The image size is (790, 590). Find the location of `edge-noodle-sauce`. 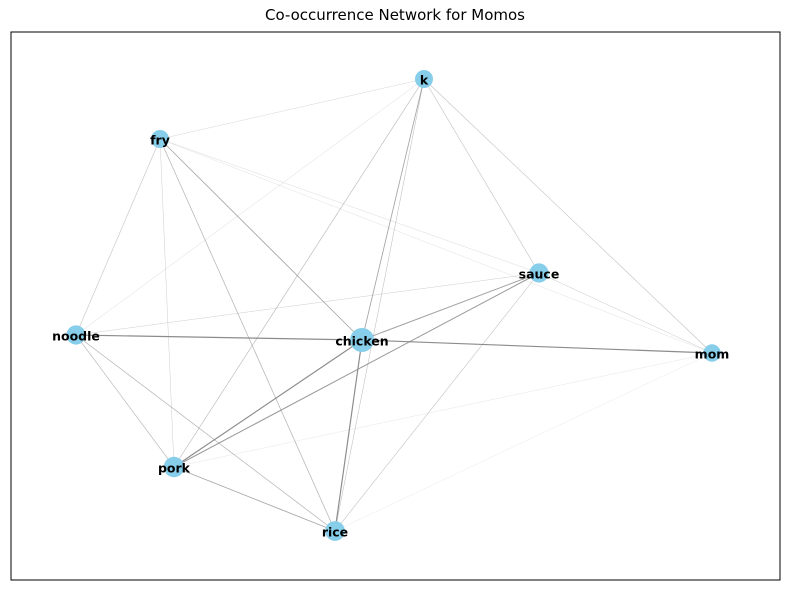

edge-noodle-sauce is located at coordinates (307, 304).